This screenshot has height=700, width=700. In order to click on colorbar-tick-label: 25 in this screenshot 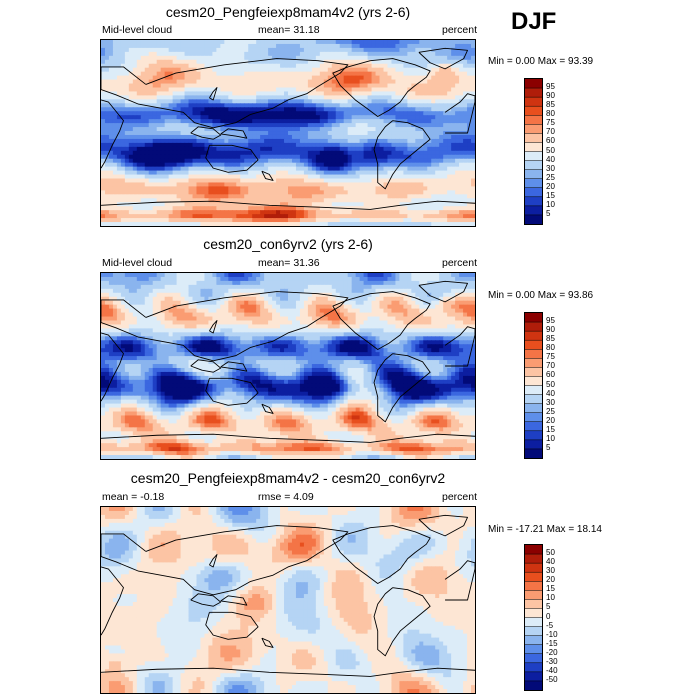, I will do `click(550, 177)`.